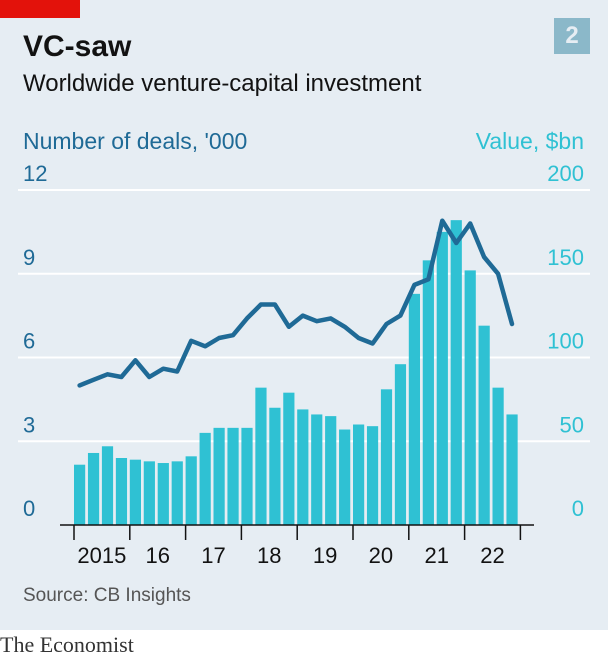 The image size is (608, 662). I want to click on right-tick-label: 200, so click(565, 173).